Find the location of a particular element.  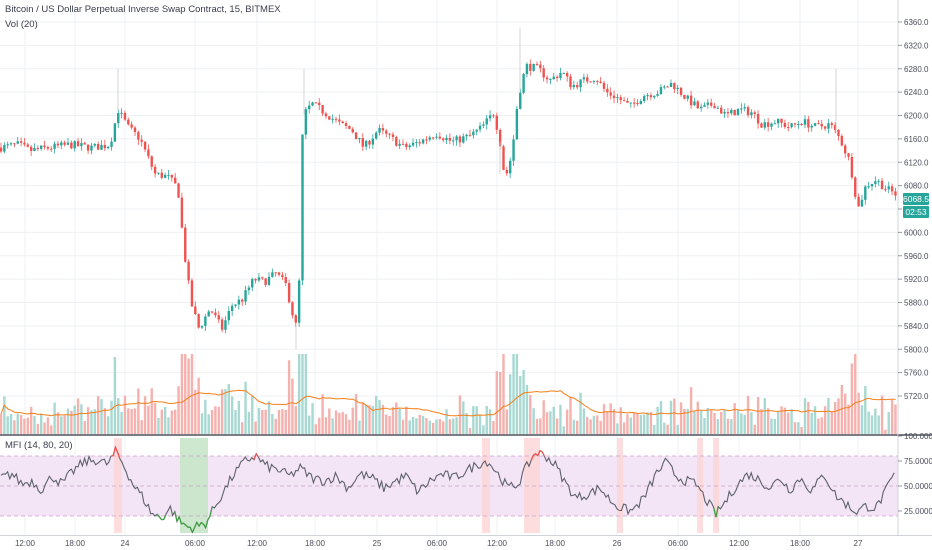

overbought-highlight is located at coordinates (620, 485).